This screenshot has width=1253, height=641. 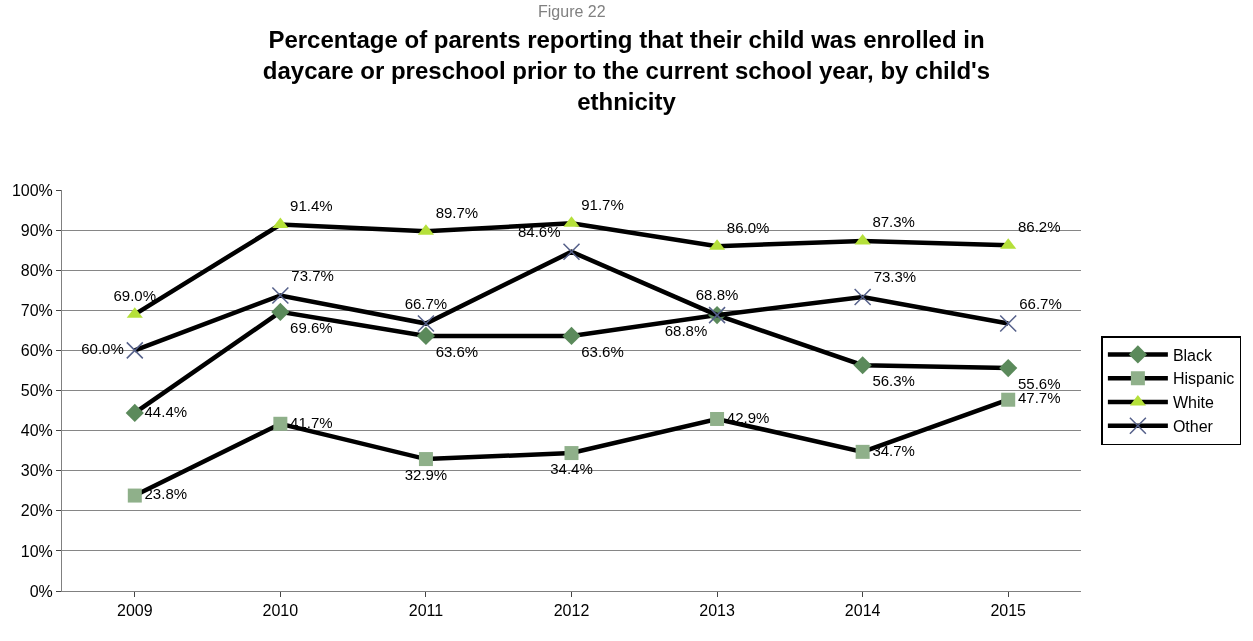 What do you see at coordinates (717, 611) in the screenshot?
I see `x-tick-label: 2013` at bounding box center [717, 611].